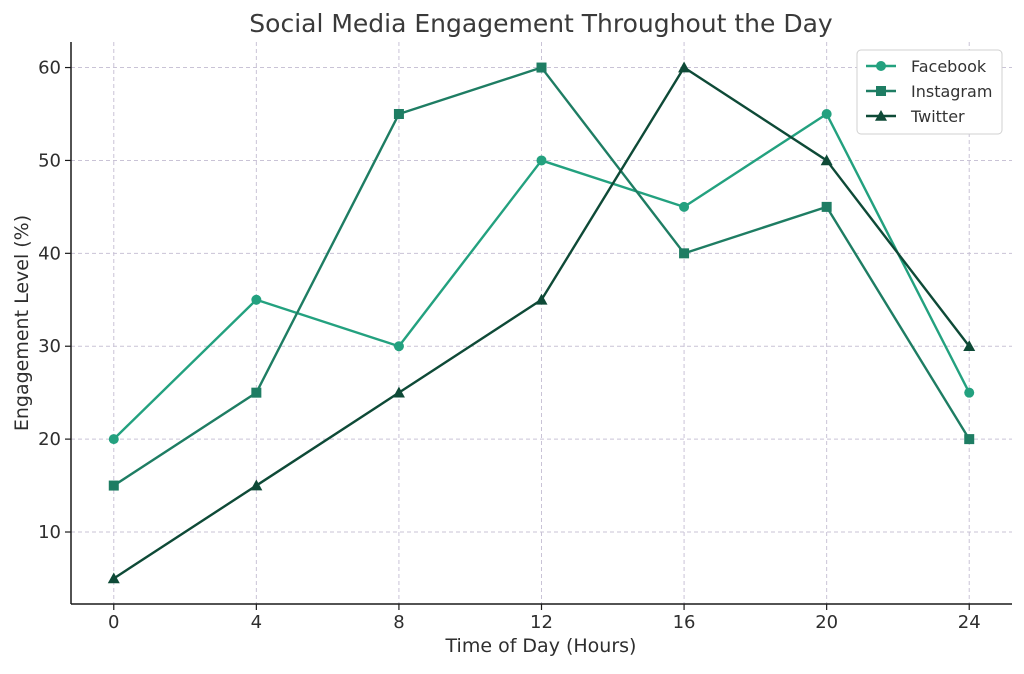 This screenshot has width=1024, height=674. What do you see at coordinates (881, 115) in the screenshot?
I see `legend-marker-twitter` at bounding box center [881, 115].